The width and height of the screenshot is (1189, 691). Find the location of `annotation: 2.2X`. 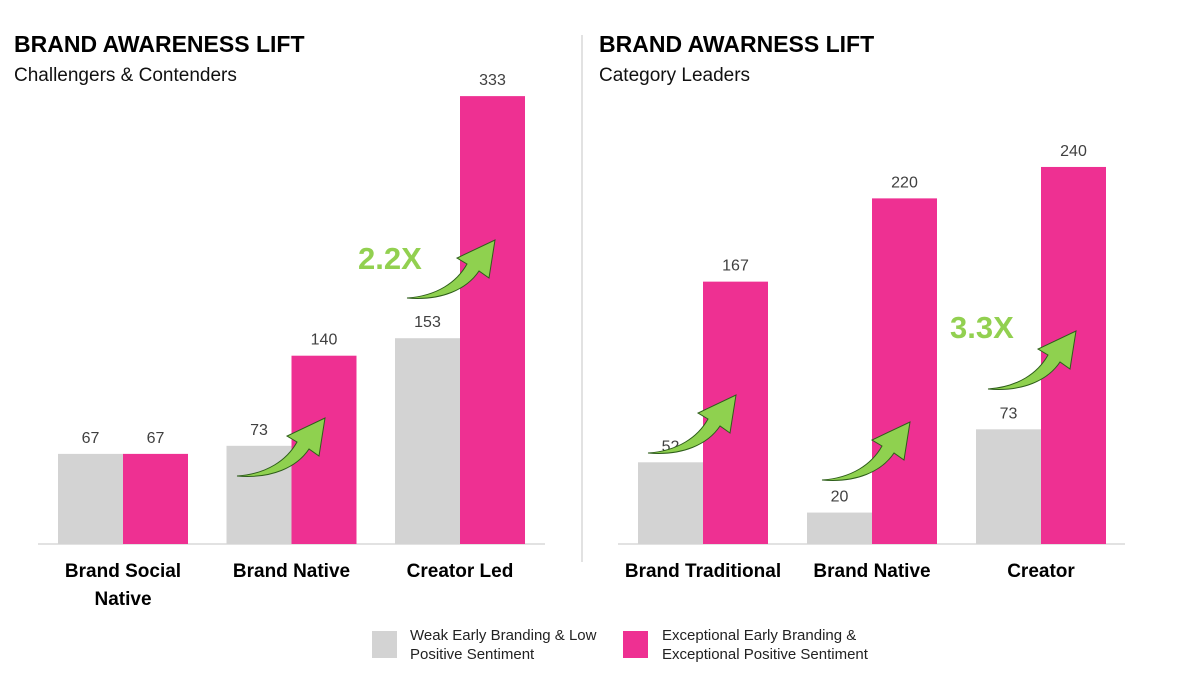

annotation: 2.2X is located at coordinates (390, 258).